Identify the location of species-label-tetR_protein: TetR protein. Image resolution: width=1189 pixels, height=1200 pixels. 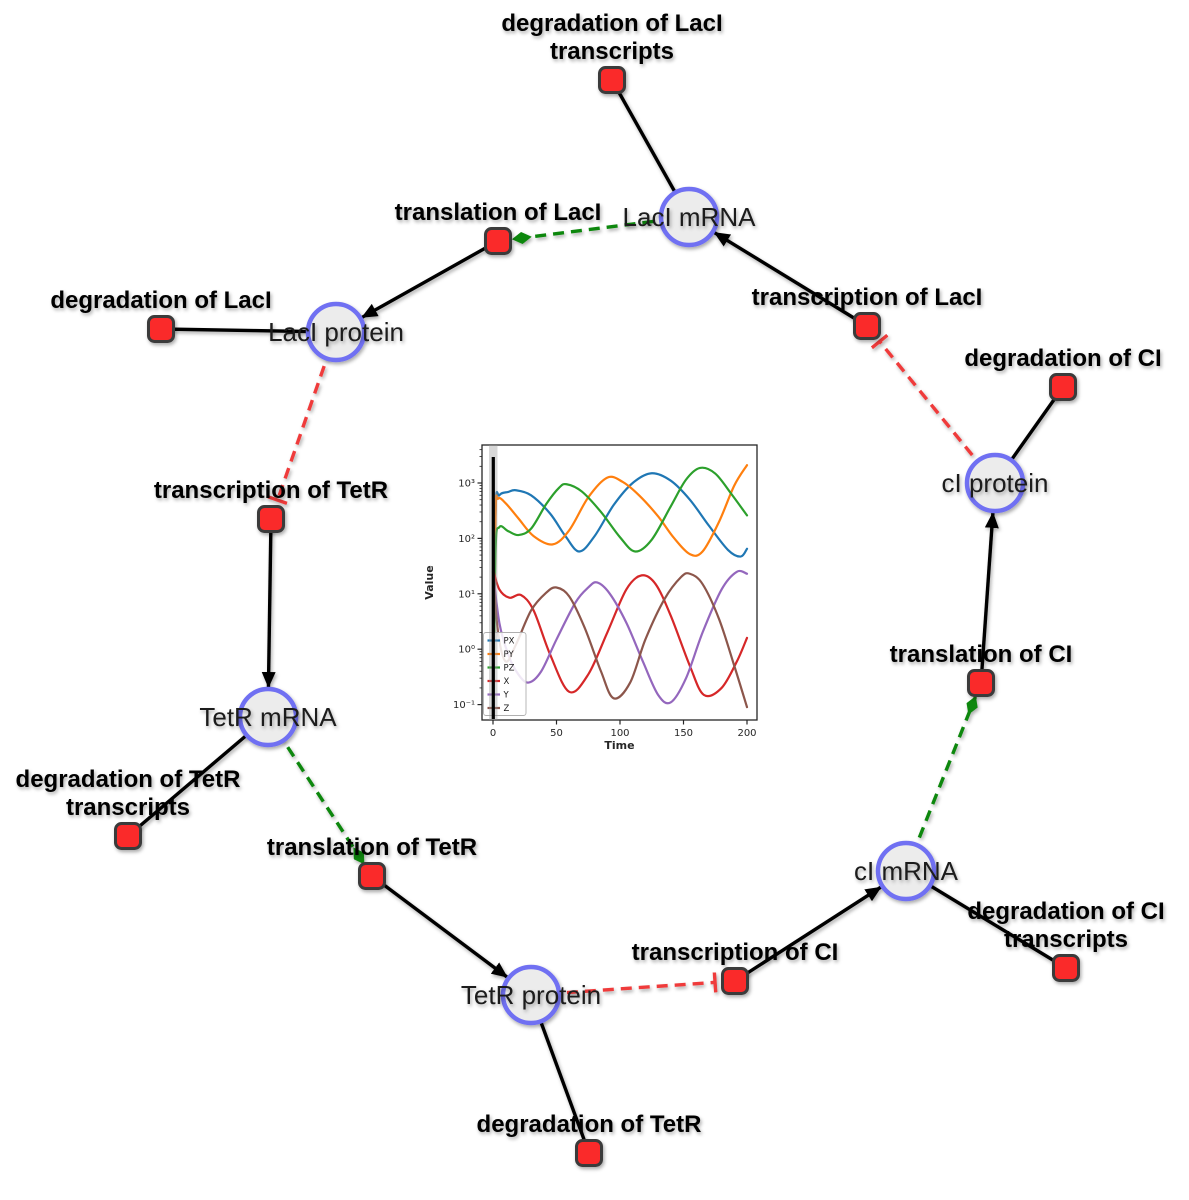
(531, 995).